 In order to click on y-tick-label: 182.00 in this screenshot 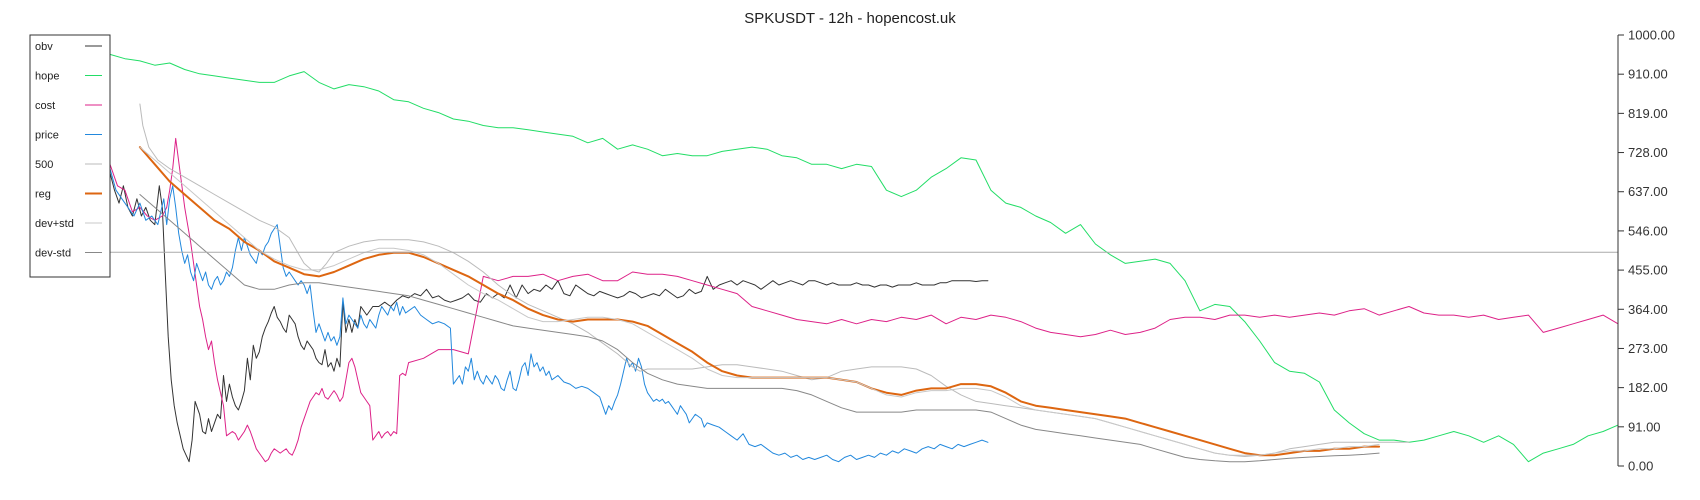, I will do `click(1648, 387)`.